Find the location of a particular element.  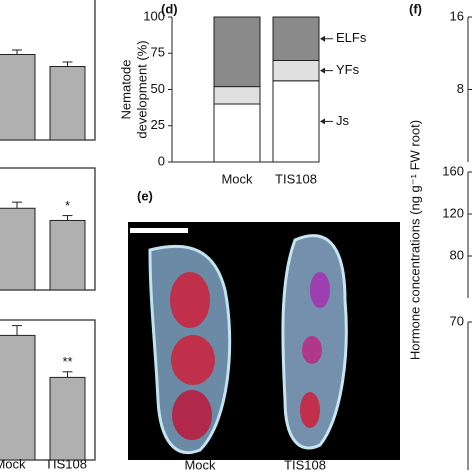

y-tick-label: 0 is located at coordinates (161, 160).